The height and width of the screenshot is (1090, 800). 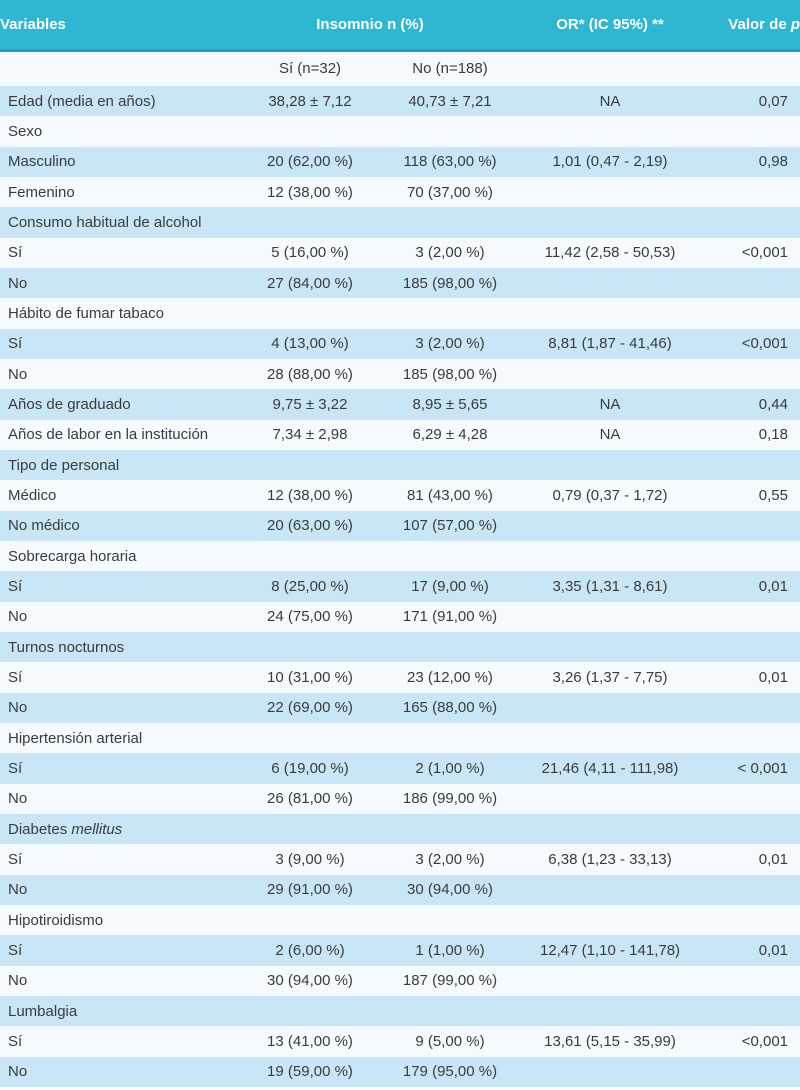 I want to click on cell-insomnio-no: 185 (98,00 %), so click(x=450, y=283).